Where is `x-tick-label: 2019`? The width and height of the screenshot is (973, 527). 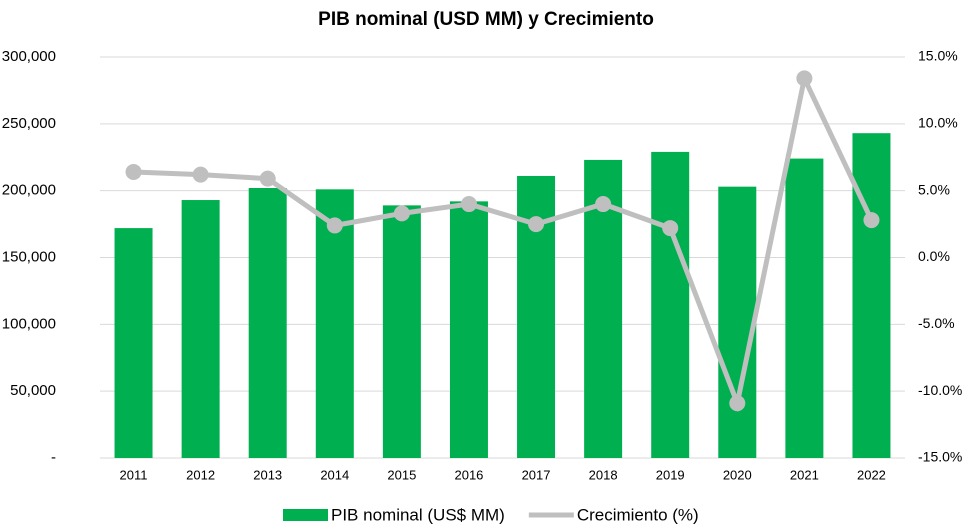
x-tick-label: 2019 is located at coordinates (670, 474).